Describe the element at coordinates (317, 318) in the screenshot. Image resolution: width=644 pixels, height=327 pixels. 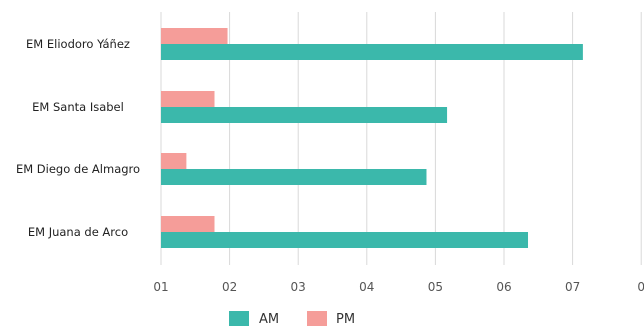
I see `legend-swatch-pm` at that location.